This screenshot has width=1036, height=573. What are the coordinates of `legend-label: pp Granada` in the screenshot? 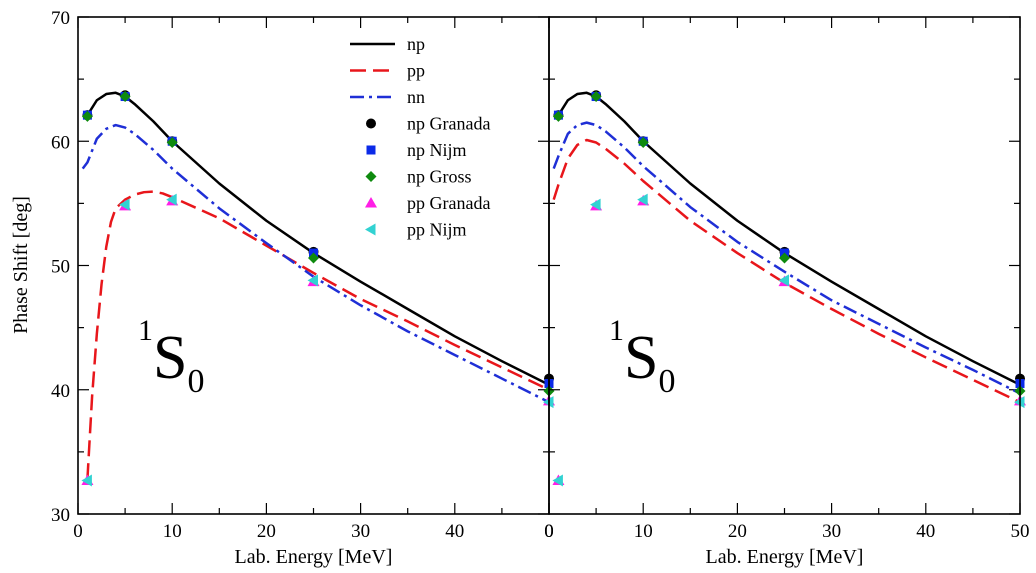 It's located at (448, 203).